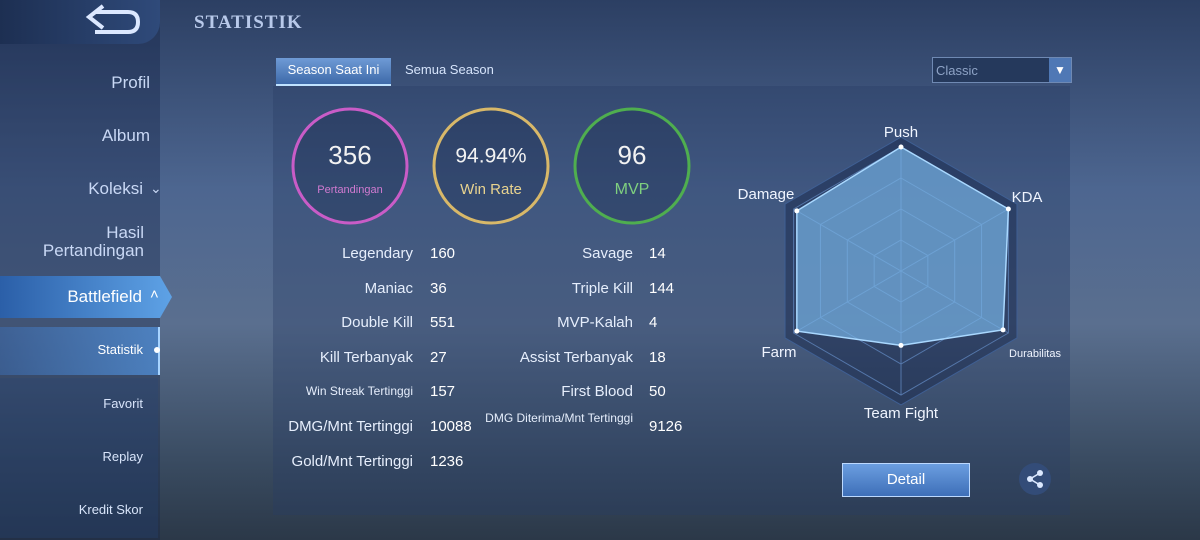 The height and width of the screenshot is (540, 1200). What do you see at coordinates (657, 392) in the screenshot?
I see `stat-value: 50` at bounding box center [657, 392].